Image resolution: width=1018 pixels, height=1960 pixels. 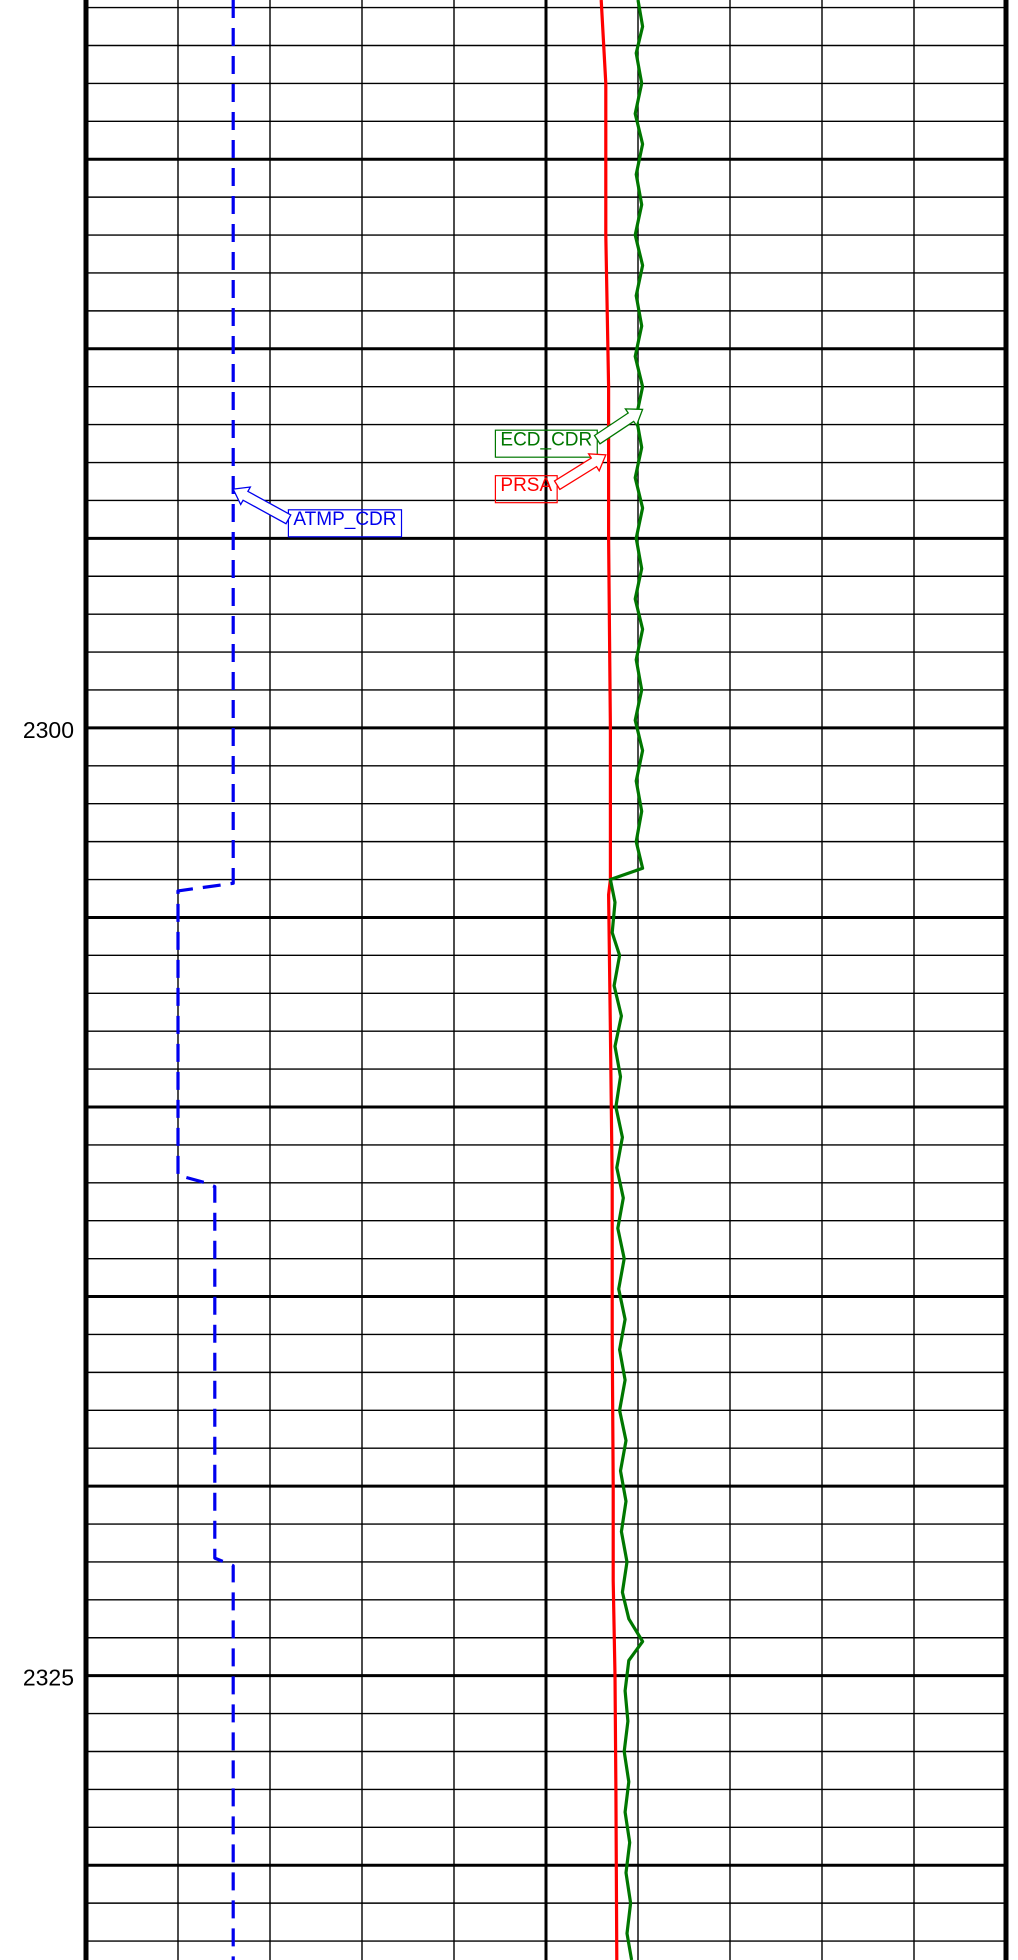 I want to click on depth-tick-label: 2325, so click(x=48, y=1678).